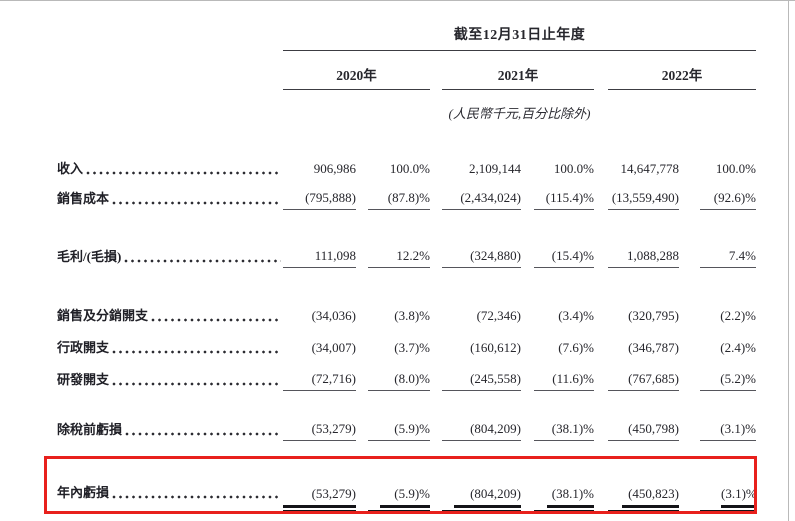 The image size is (795, 521). I want to click on cell-value: (767,685), so click(653, 378).